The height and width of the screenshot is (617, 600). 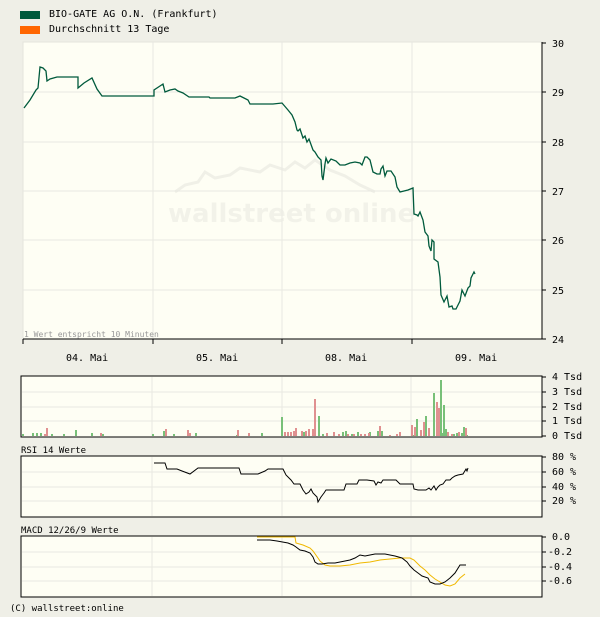 What do you see at coordinates (567, 392) in the screenshot?
I see `vol-tick-3: 3 Tsd` at bounding box center [567, 392].